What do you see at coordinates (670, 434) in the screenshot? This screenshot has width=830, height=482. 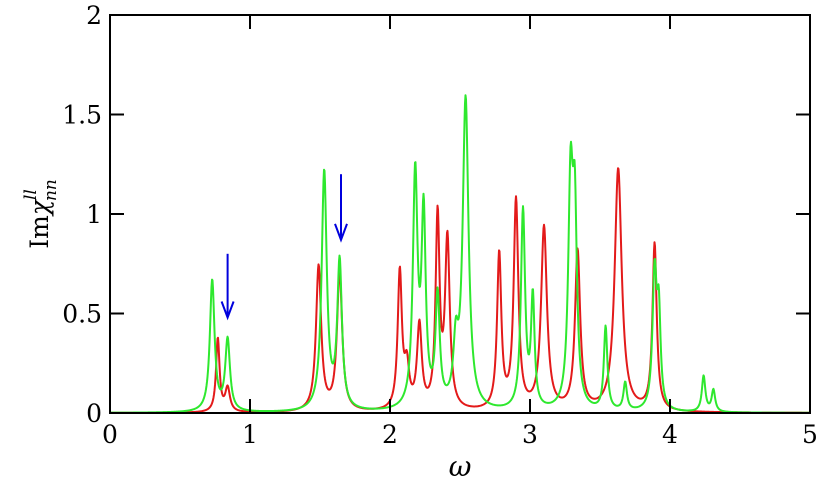 I see `x-tick-label: 4` at bounding box center [670, 434].